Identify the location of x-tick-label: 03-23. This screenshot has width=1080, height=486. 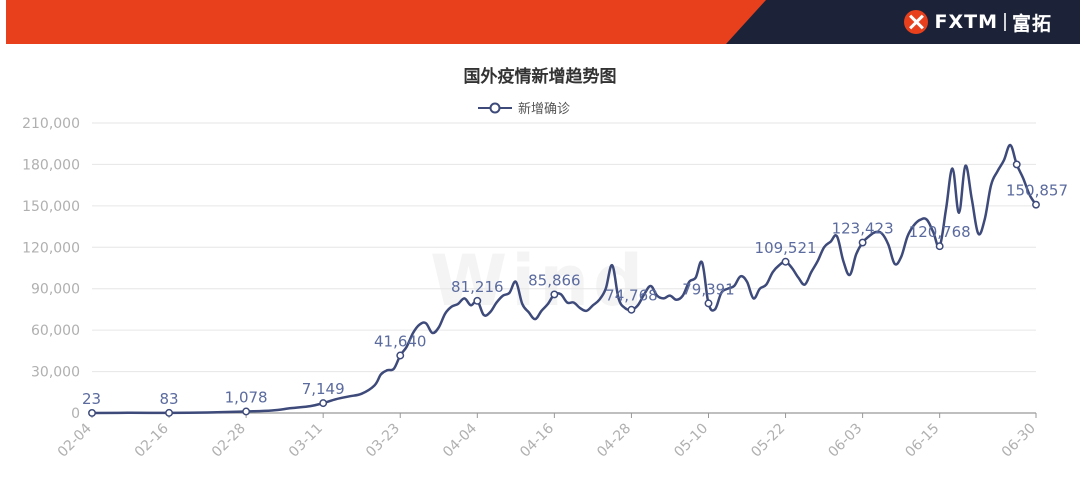
(383, 441).